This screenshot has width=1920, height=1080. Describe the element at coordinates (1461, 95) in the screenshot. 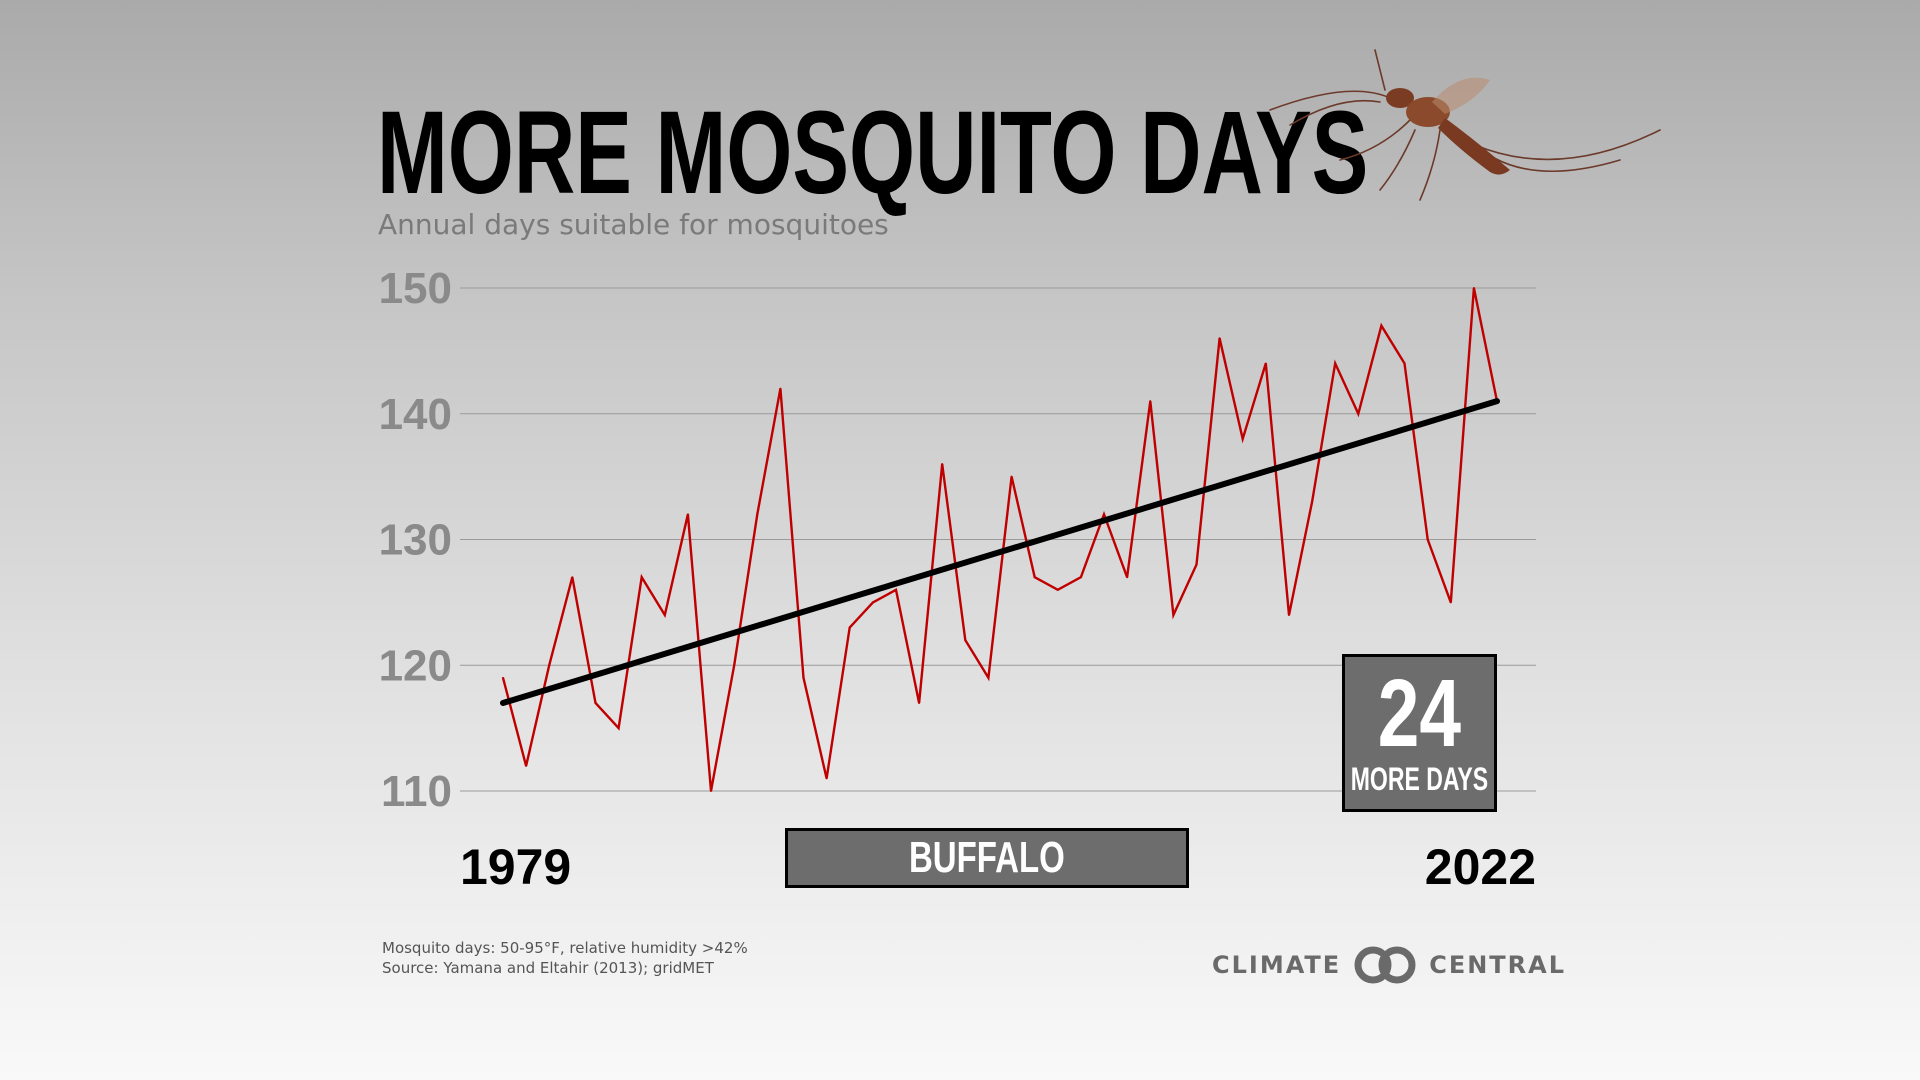

I see `mosquito-wing` at that location.